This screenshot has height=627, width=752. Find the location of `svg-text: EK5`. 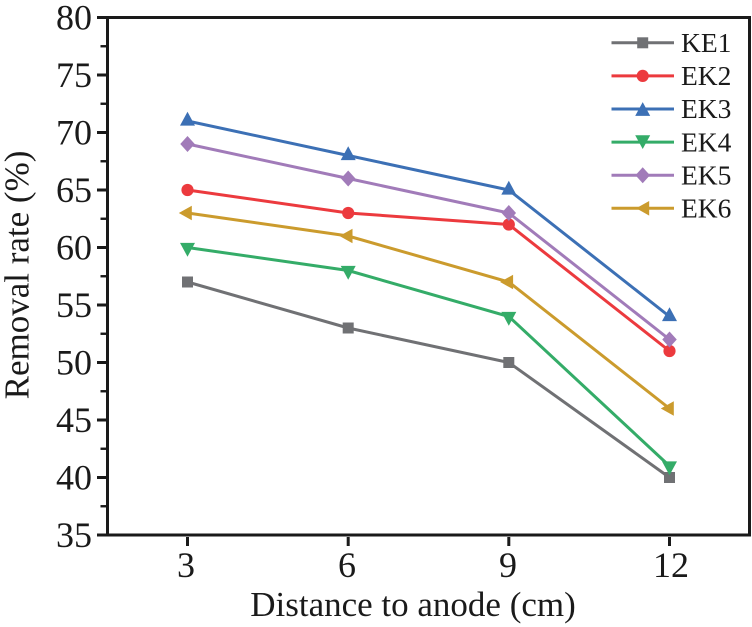

svg-text: EK5 is located at coordinates (706, 174).